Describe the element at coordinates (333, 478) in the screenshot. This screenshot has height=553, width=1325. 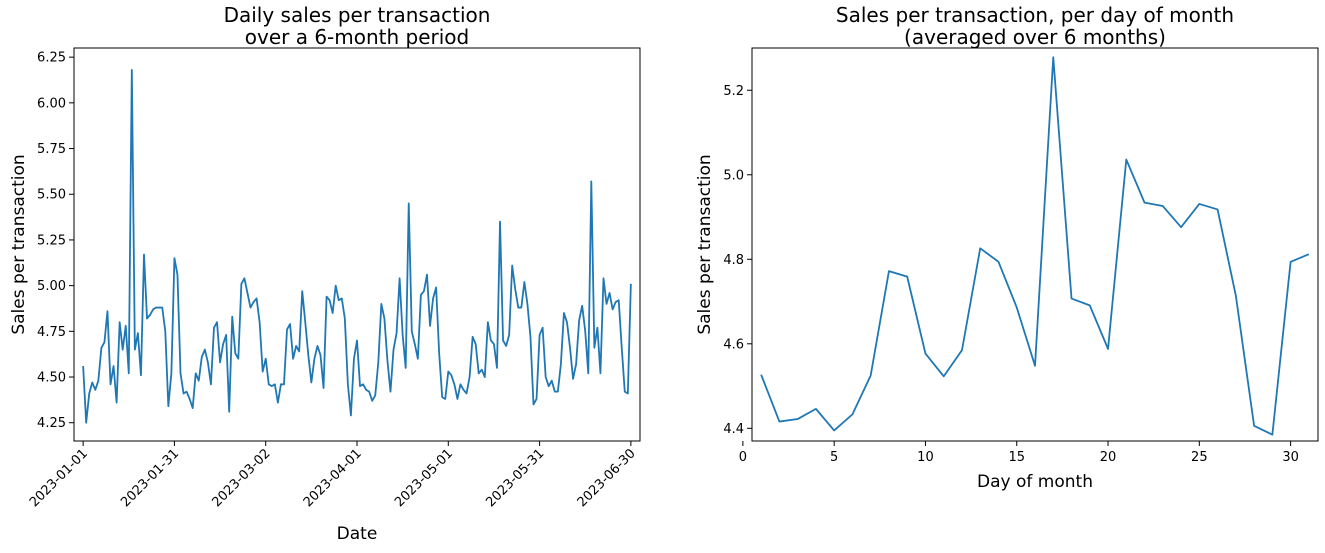
I see `chart1-x-tick-label: 2023-04-01` at that location.